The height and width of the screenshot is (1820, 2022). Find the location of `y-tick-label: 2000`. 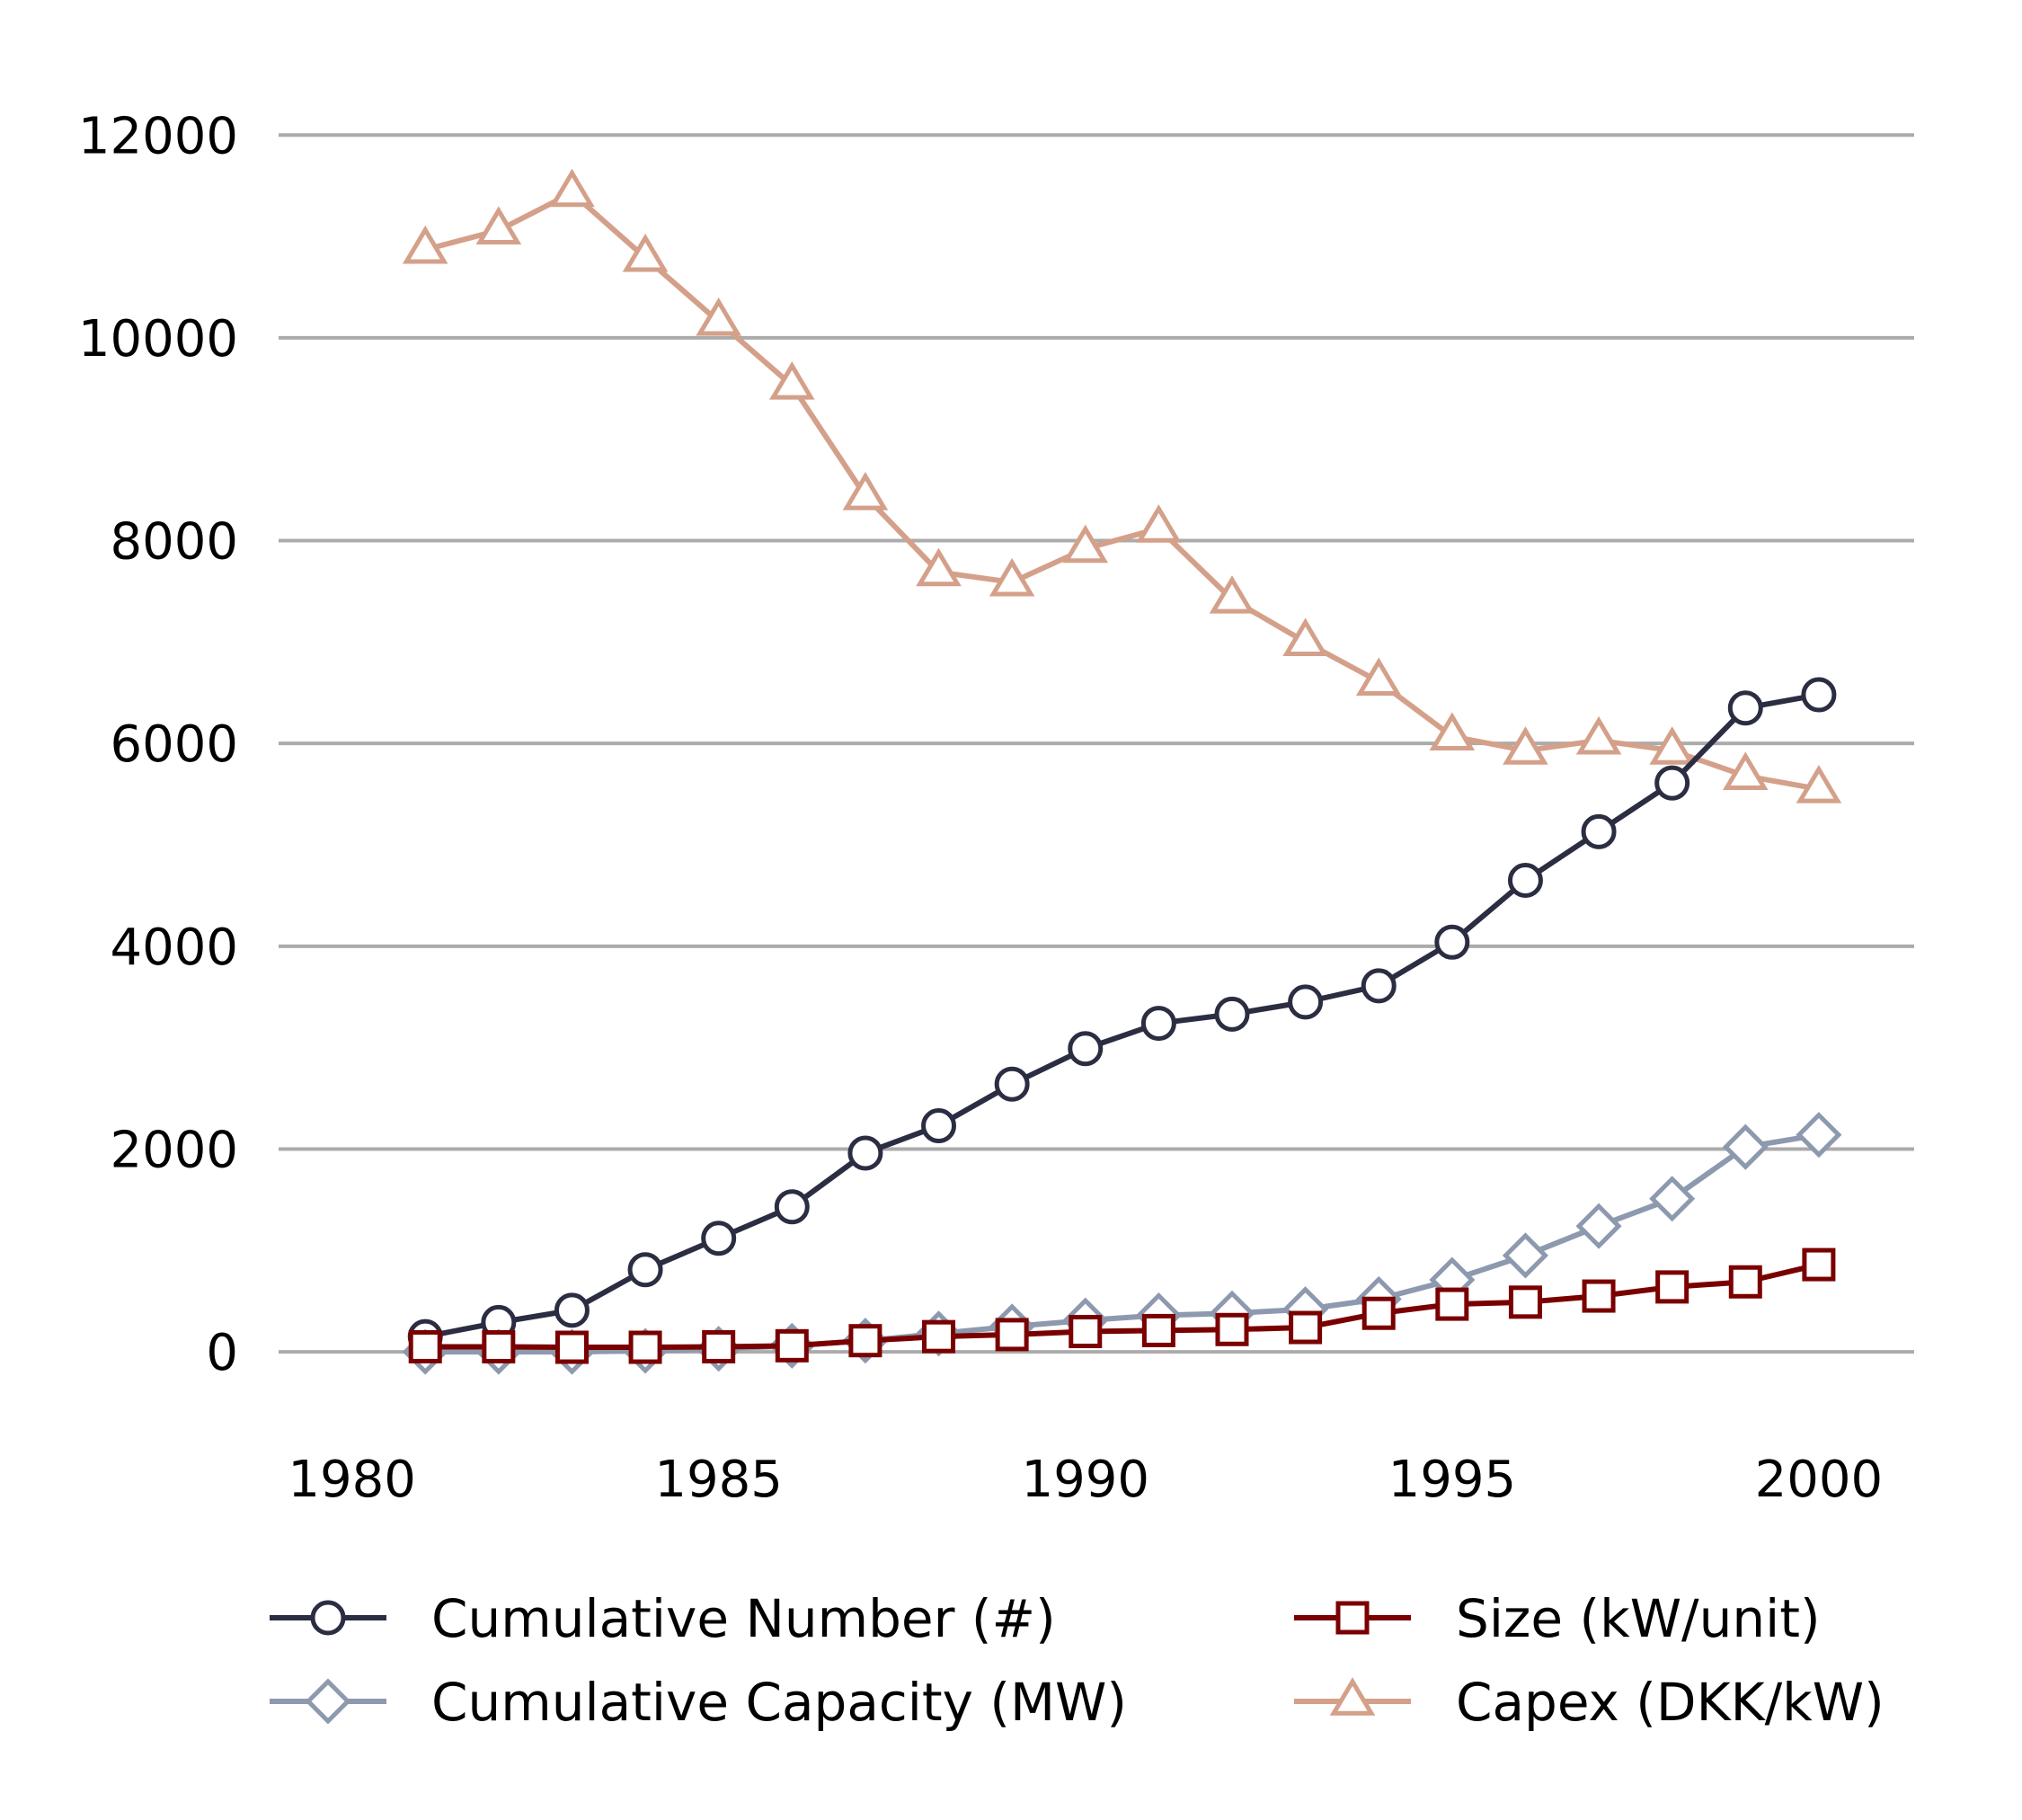

y-tick-label: 2000 is located at coordinates (174, 1150).